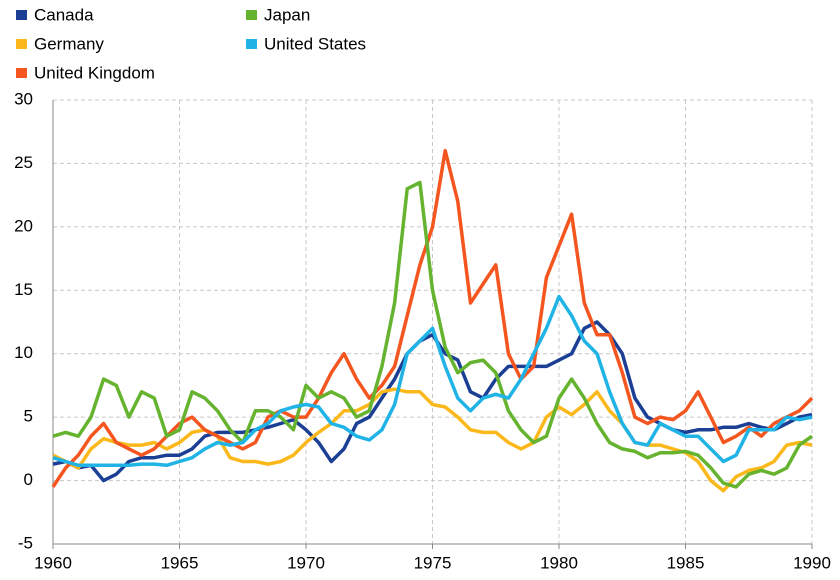 The image size is (840, 580). What do you see at coordinates (559, 562) in the screenshot?
I see `x-tick-label: 1980` at bounding box center [559, 562].